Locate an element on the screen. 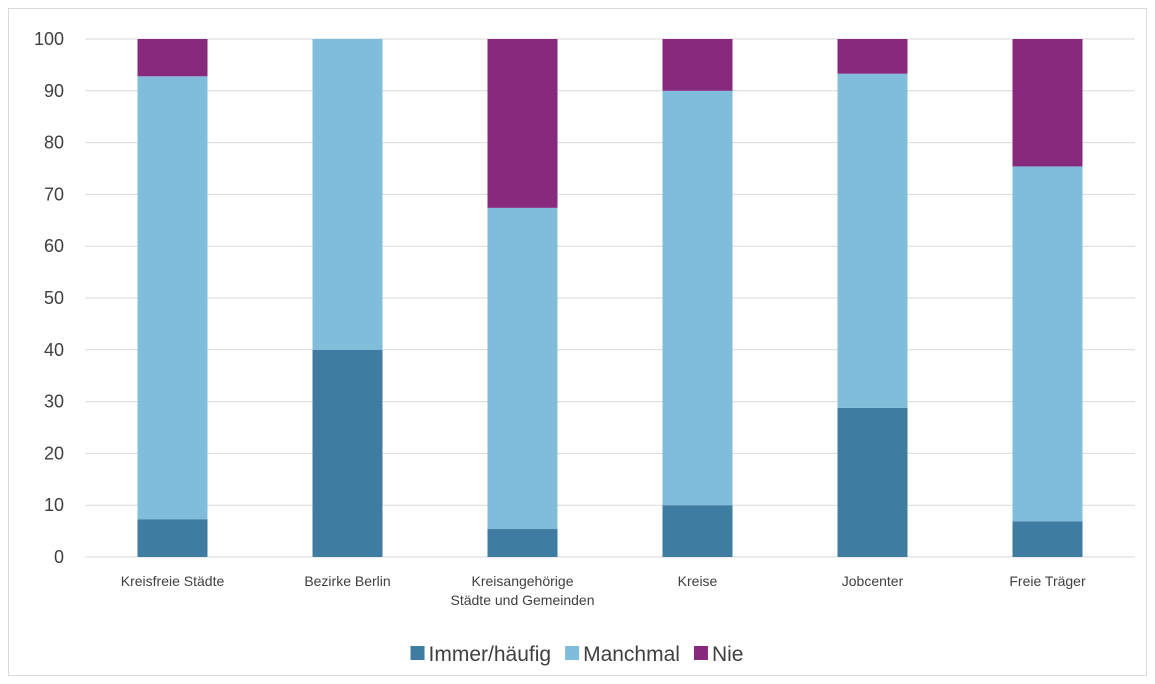 The image size is (1155, 684). x-tick-label: Kreisfreie Städte is located at coordinates (173, 581).